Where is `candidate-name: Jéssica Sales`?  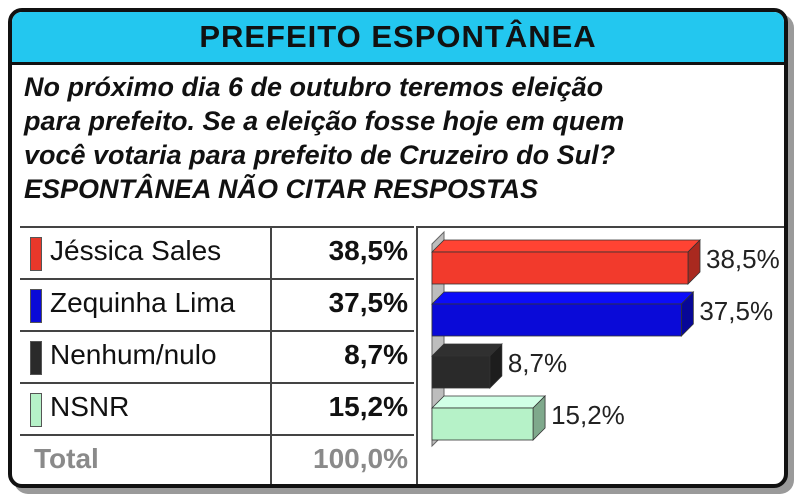
candidate-name: Jéssica Sales is located at coordinates (136, 250).